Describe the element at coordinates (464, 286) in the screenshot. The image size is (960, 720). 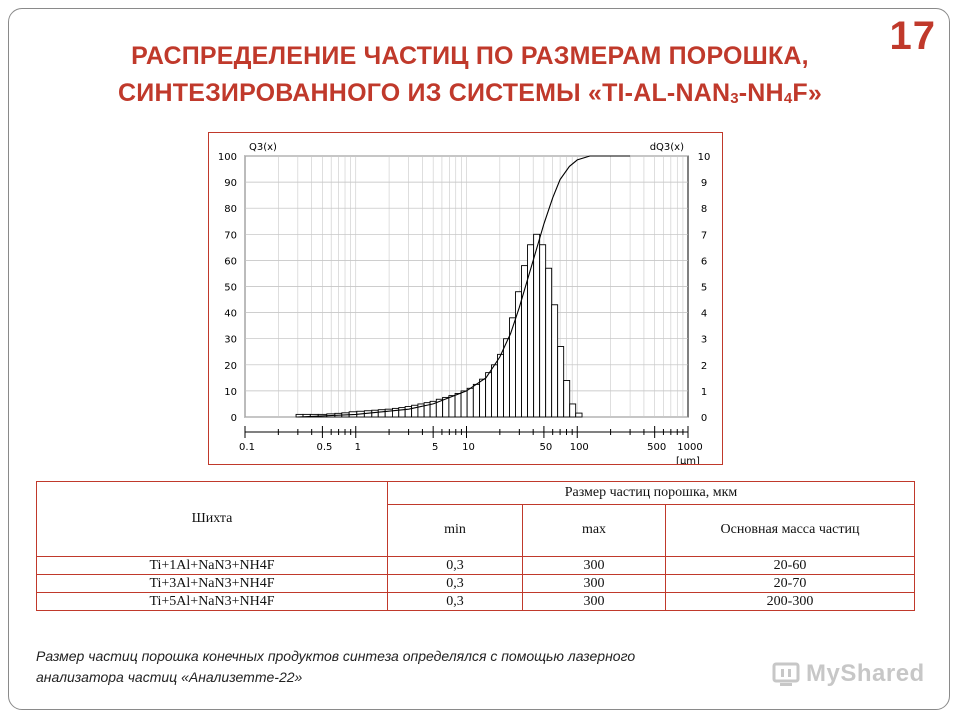
I see `cumulative-curve` at that location.